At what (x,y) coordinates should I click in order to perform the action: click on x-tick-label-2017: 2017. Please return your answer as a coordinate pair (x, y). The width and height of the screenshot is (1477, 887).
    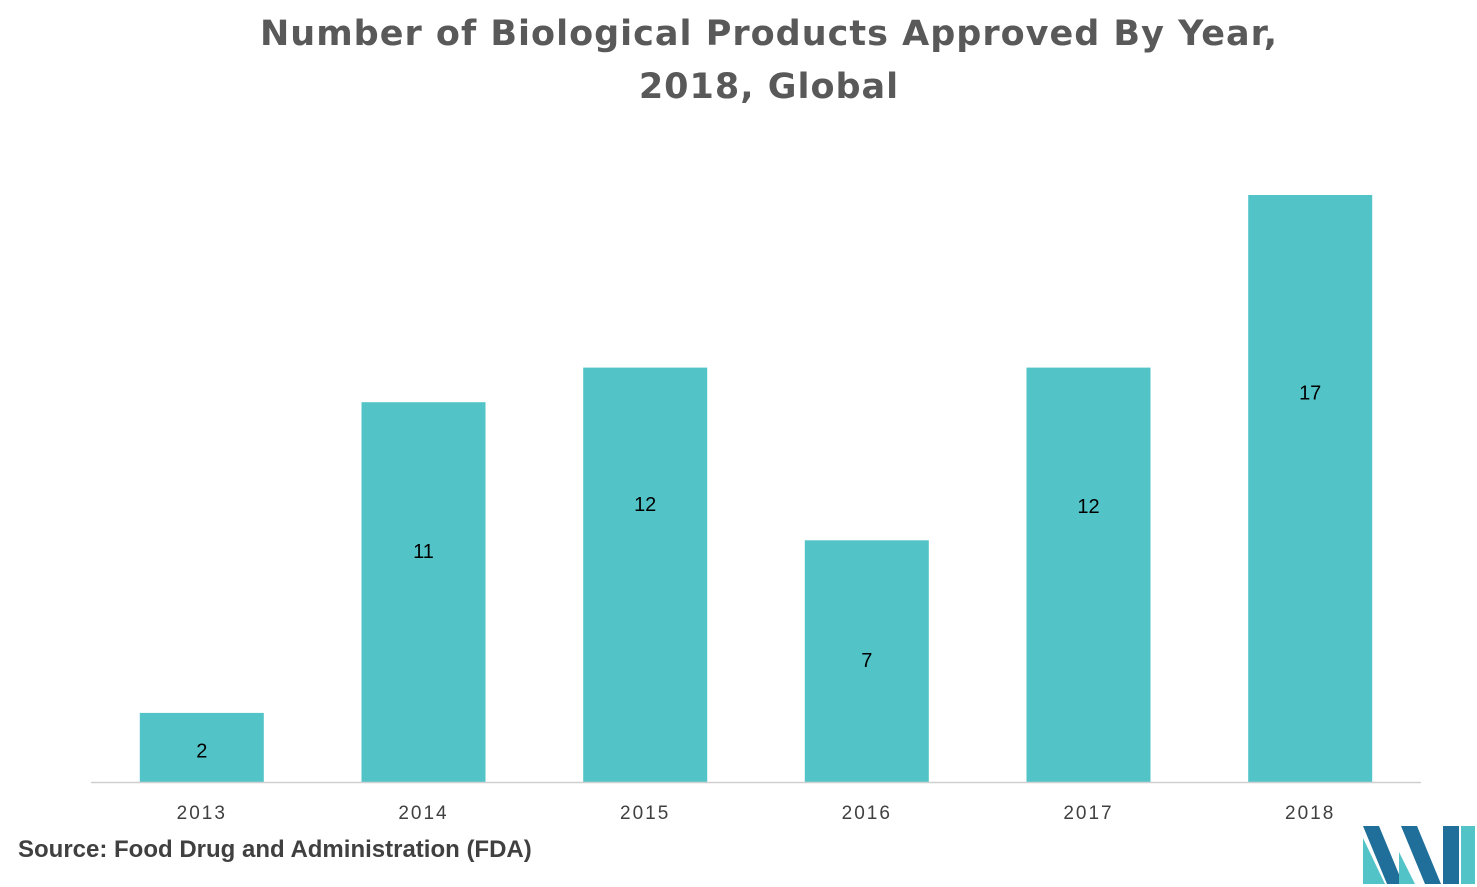
    Looking at the image, I should click on (1088, 813).